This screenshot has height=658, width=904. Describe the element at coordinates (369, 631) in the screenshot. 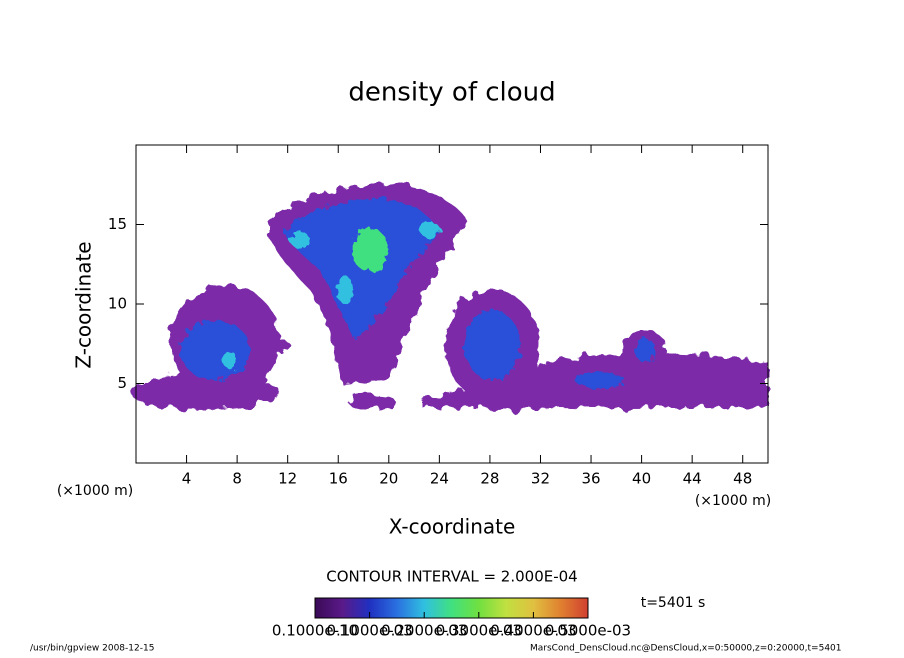

I see `colorbar-label: 0.1000e-03` at that location.